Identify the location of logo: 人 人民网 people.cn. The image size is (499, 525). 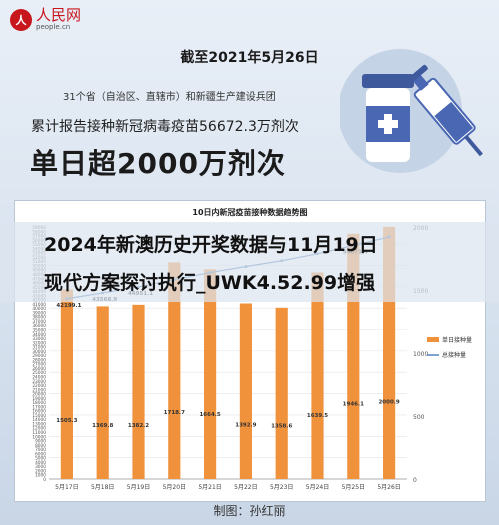
(45, 19).